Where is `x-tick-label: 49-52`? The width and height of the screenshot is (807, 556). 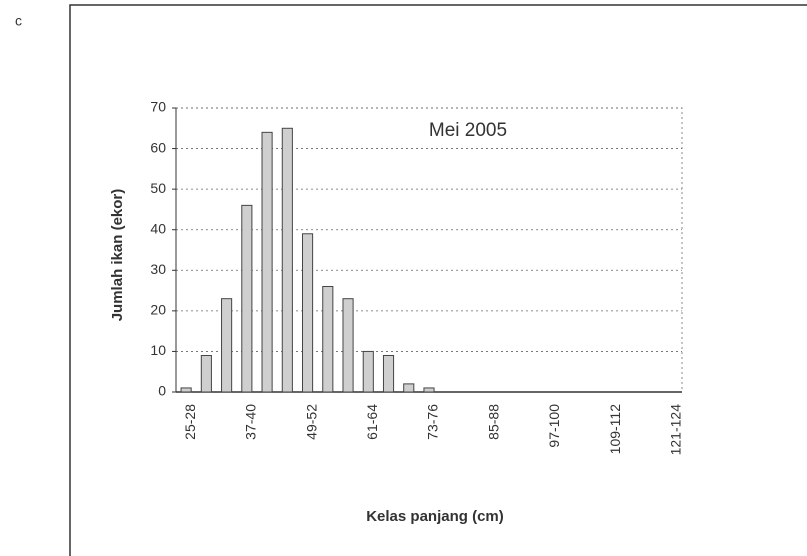 x-tick-label: 49-52 is located at coordinates (311, 422).